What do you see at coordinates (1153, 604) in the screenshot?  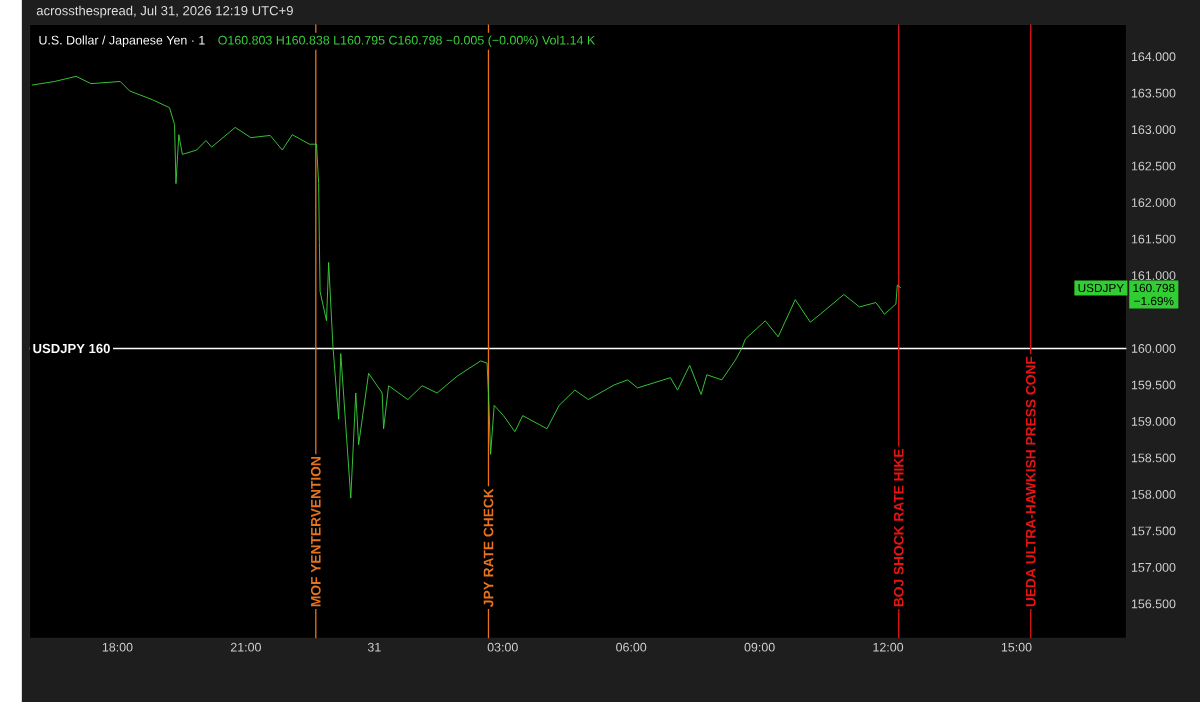 I see `y-tick-label: 156.500` at bounding box center [1153, 604].